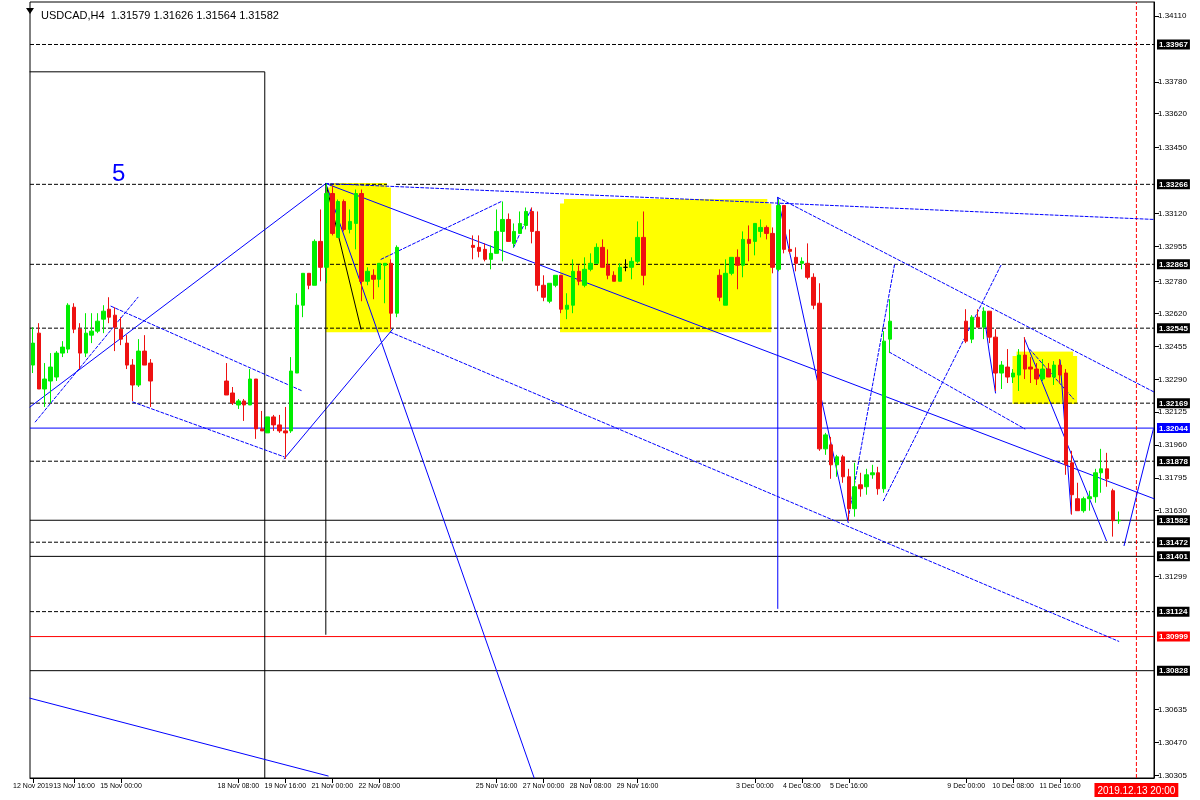  Describe the element at coordinates (1173, 313) in the screenshot. I see `y-tick-label: 1.32620` at that location.